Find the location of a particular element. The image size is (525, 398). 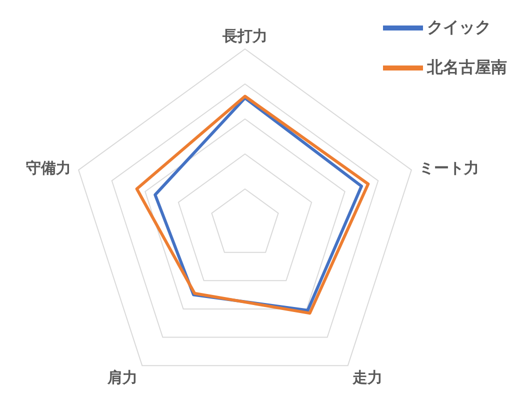

spoke-label: 長打力 is located at coordinates (245, 36).